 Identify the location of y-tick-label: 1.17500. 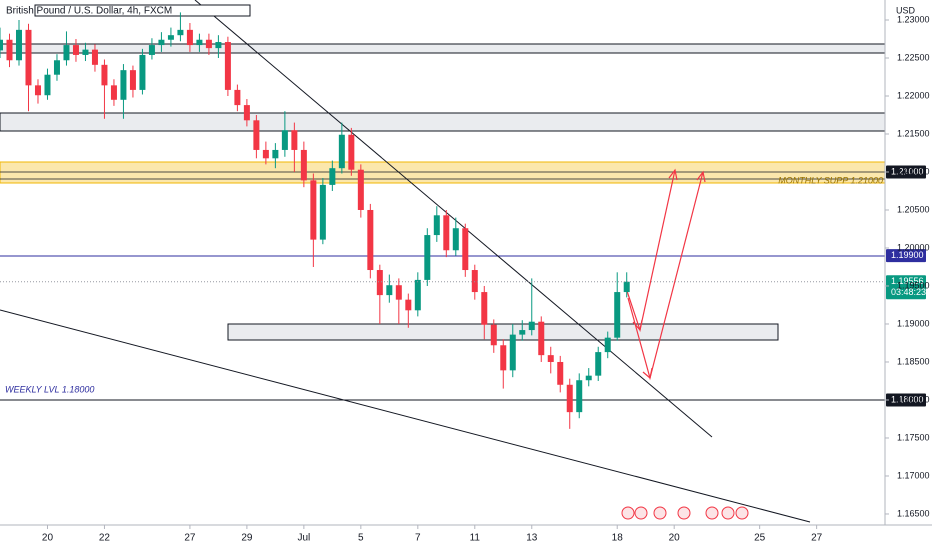
(913, 437).